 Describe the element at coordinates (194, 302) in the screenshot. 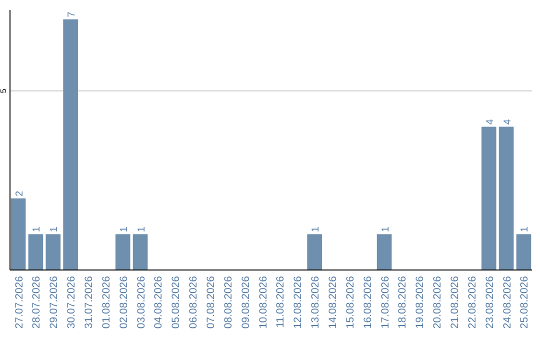

I see `x-tick-label: 06.08.2026` at that location.